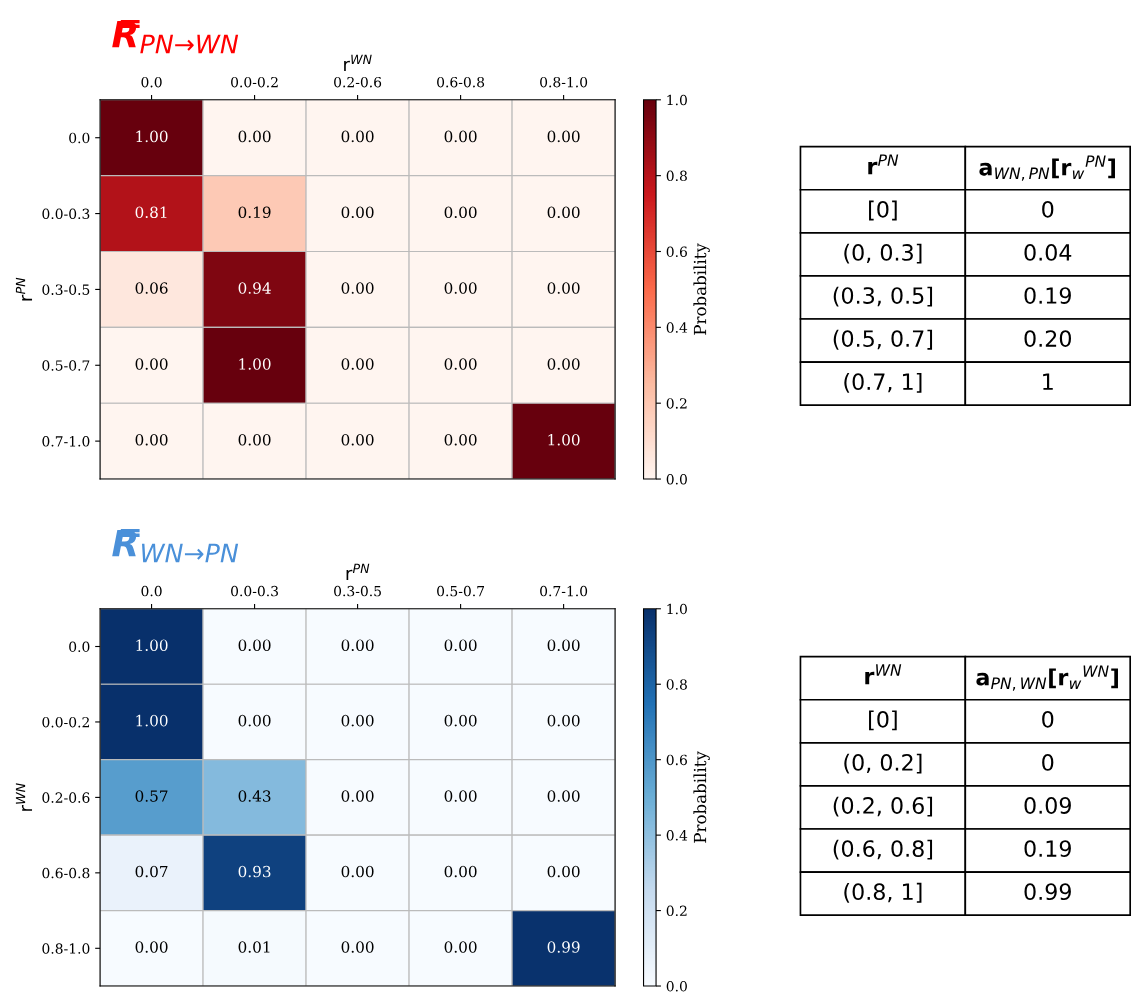  Describe the element at coordinates (564, 591) in the screenshot. I see `x-tick-label: 0.7-1.0` at that location.